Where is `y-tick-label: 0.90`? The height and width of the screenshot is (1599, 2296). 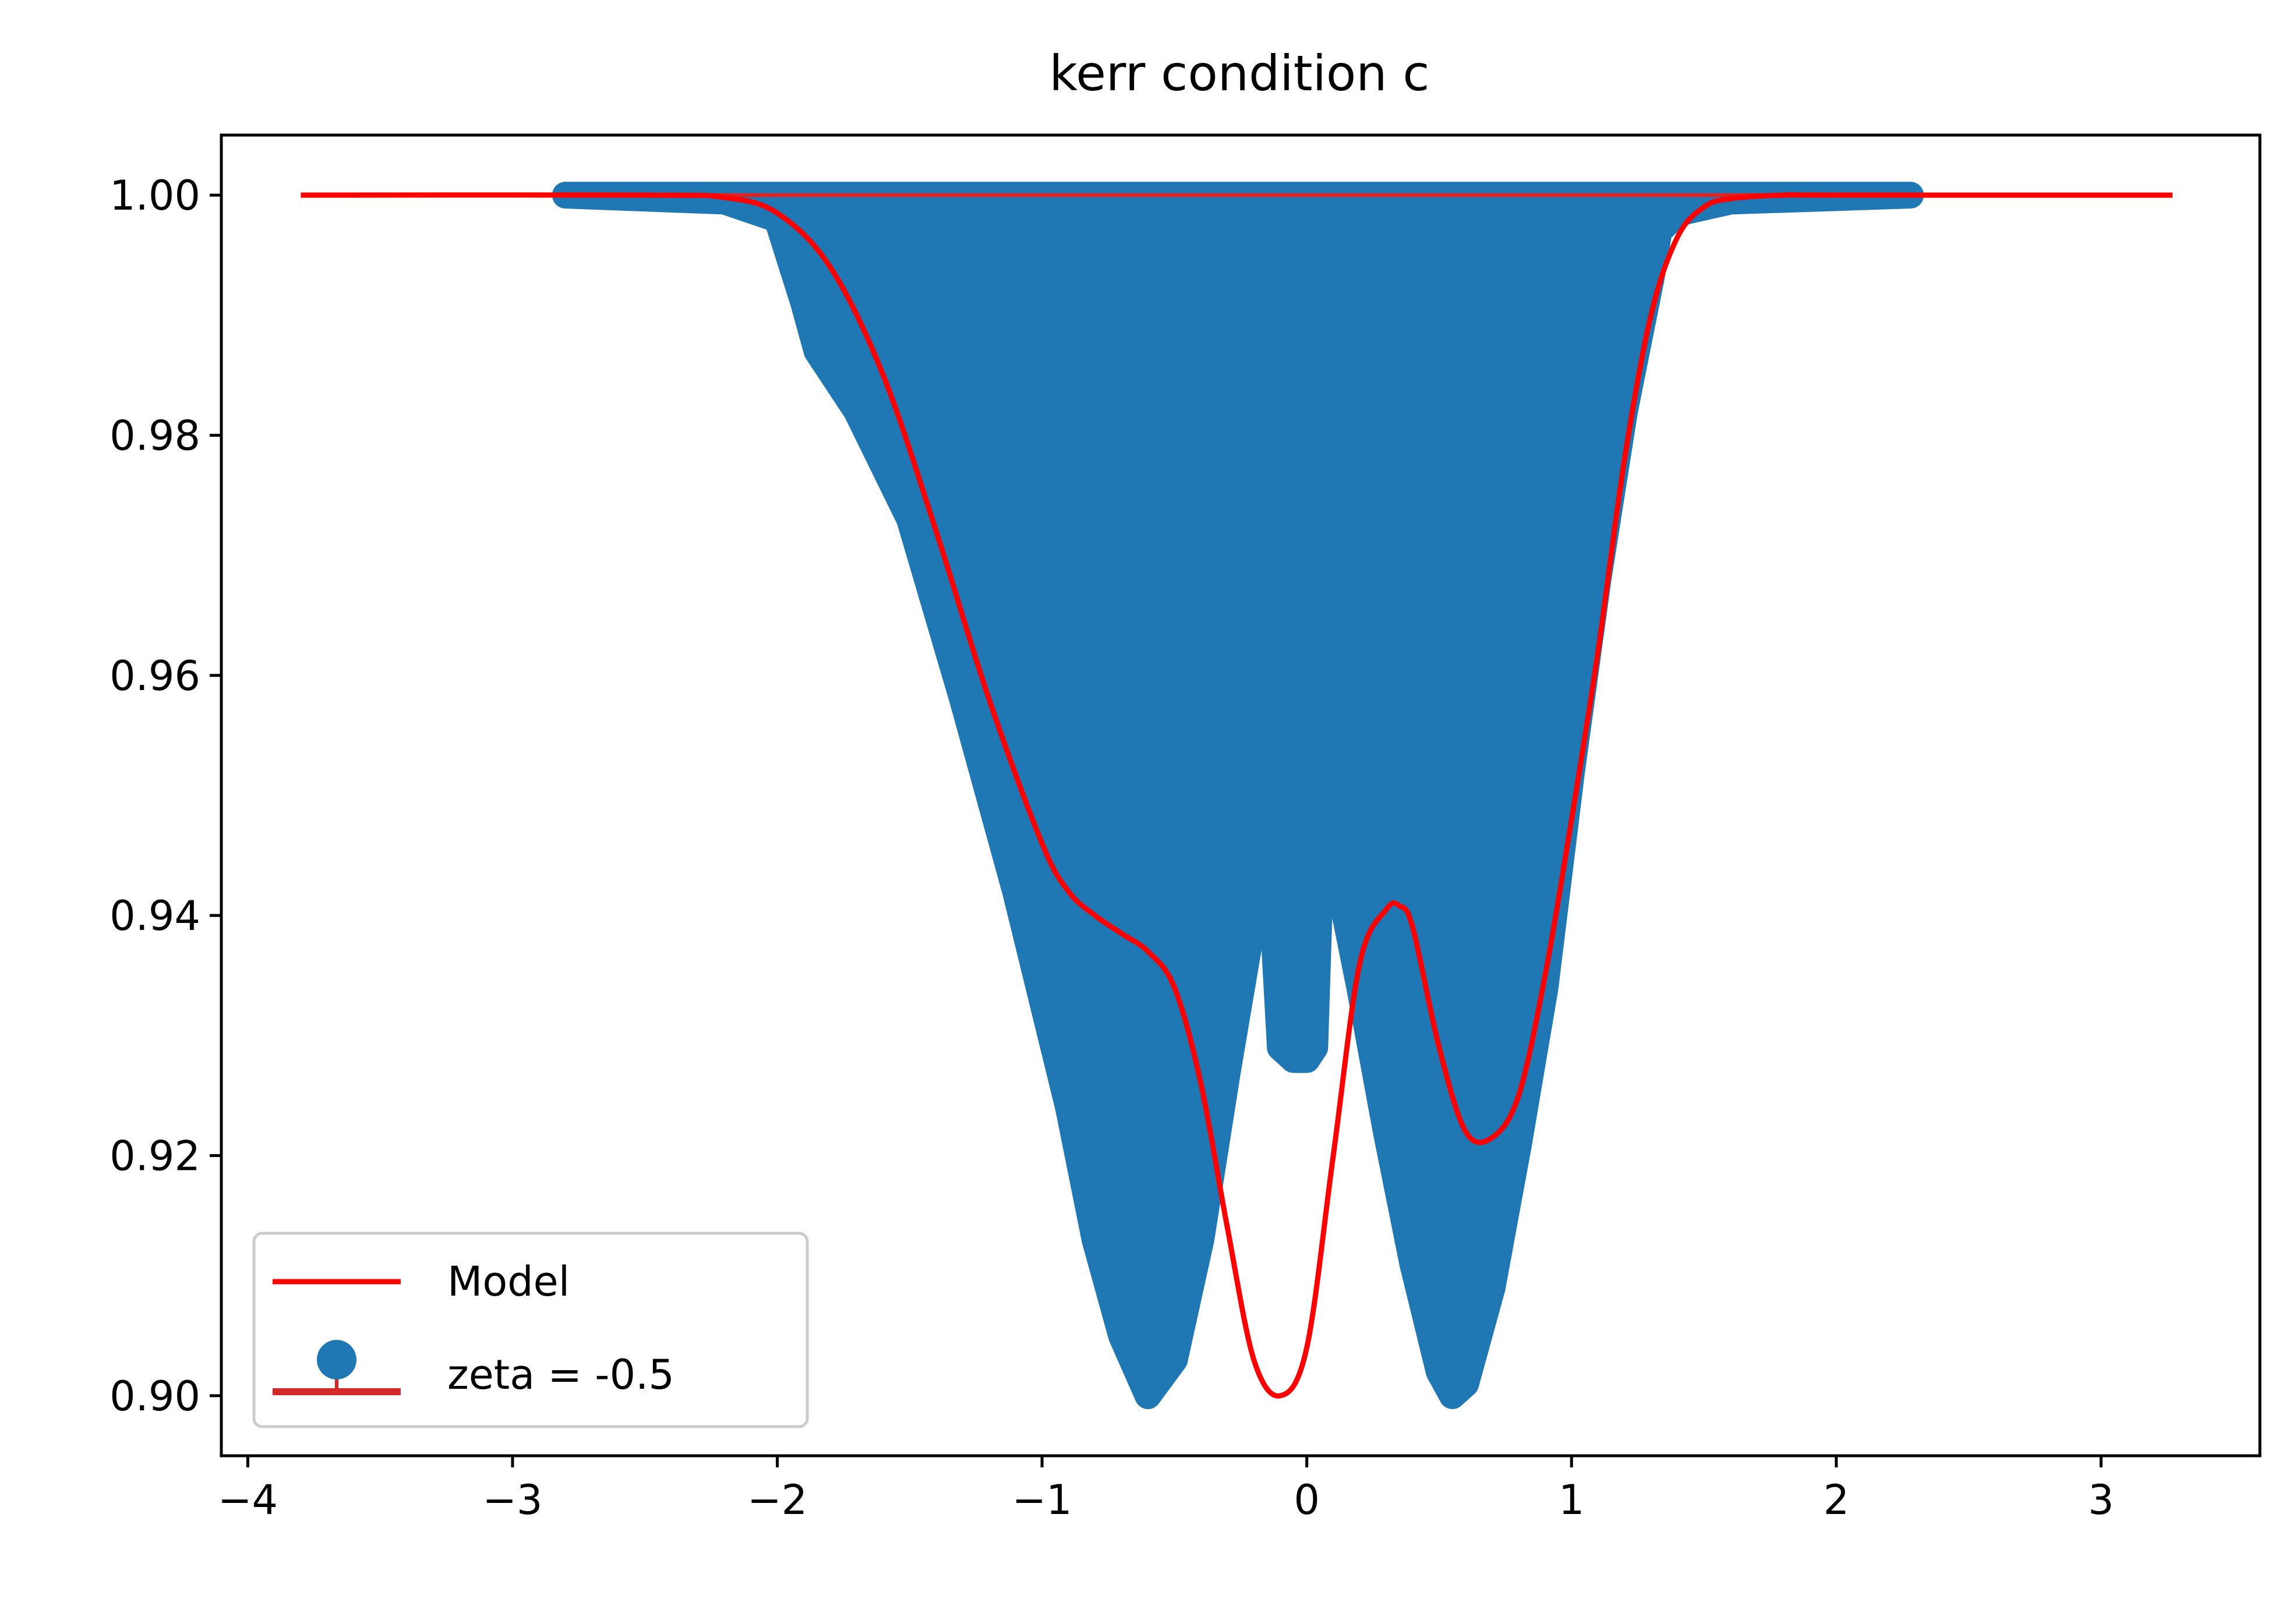
y-tick-label: 0.90 is located at coordinates (154, 1396).